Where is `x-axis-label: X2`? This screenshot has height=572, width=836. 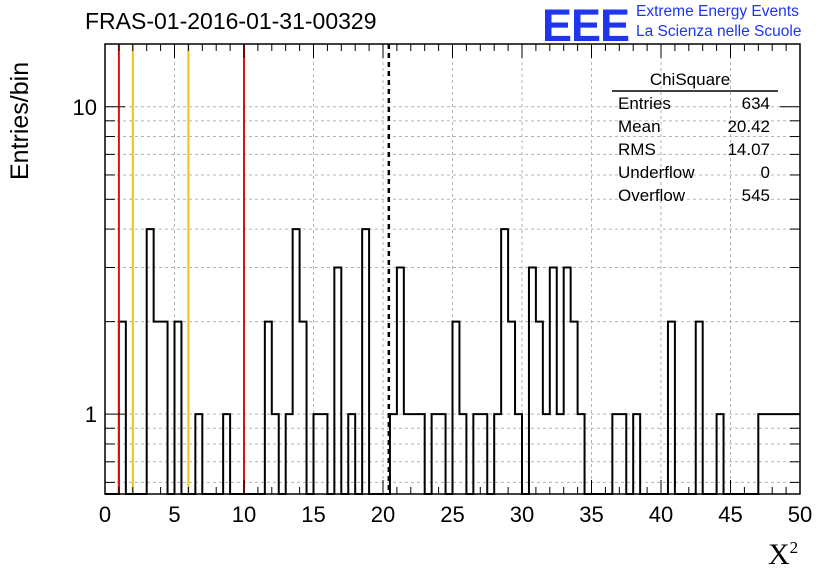
x-axis-label: X2 is located at coordinates (783, 554).